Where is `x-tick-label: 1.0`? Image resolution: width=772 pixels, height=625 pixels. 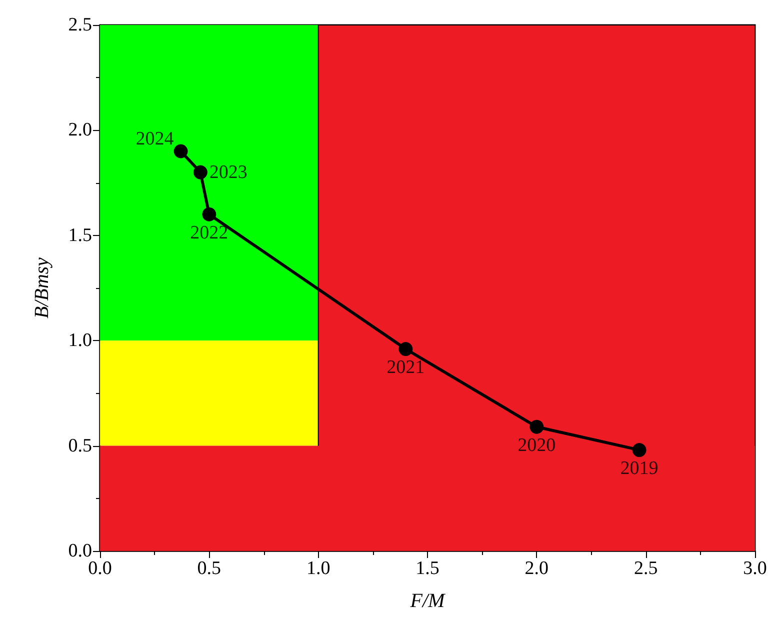 x-tick-label: 1.0 is located at coordinates (318, 568).